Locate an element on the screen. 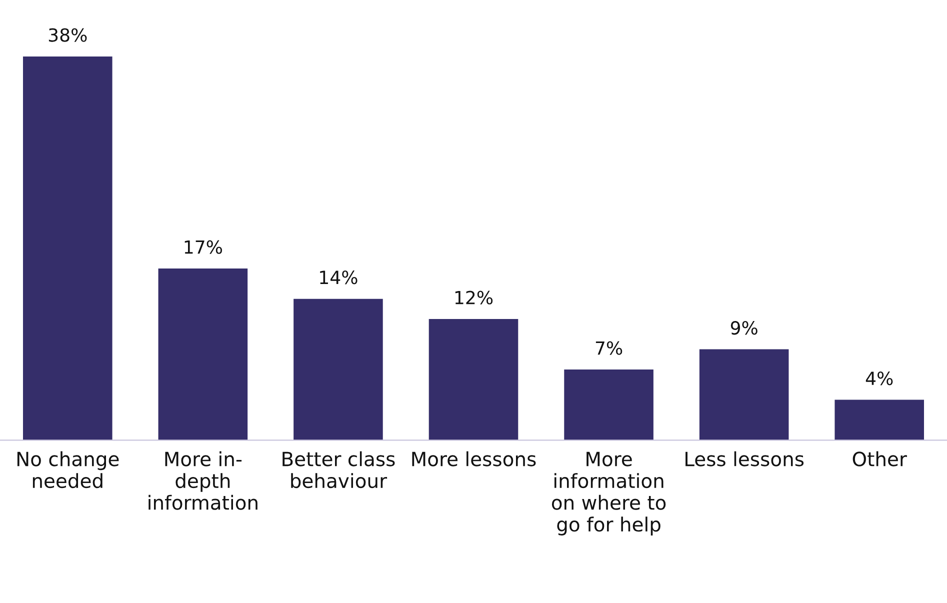 The image size is (947, 603). data-label: 4% is located at coordinates (879, 379).